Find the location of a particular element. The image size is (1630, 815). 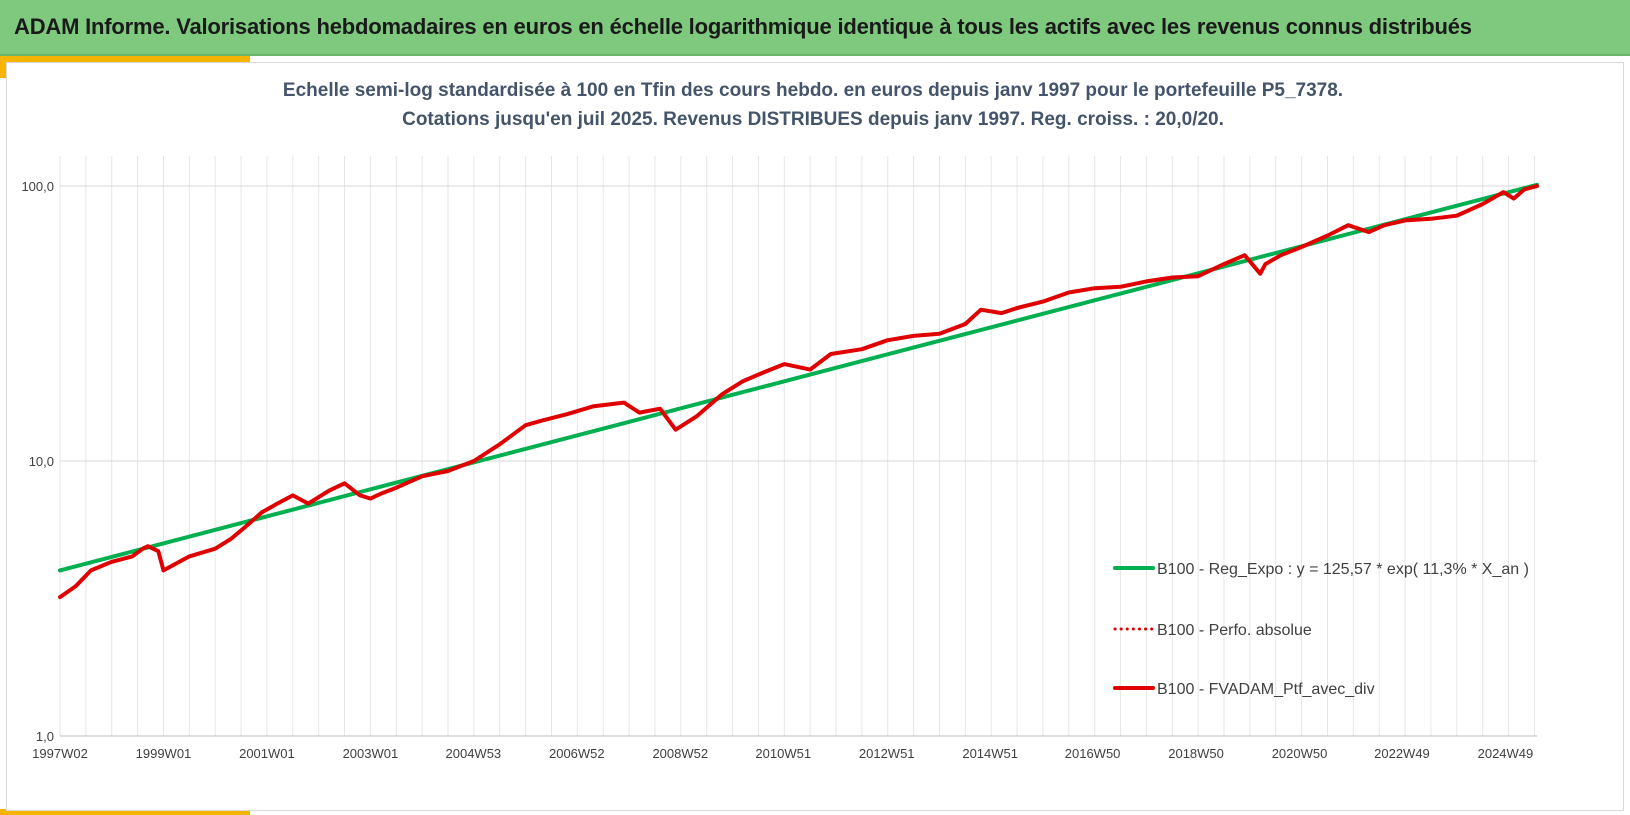

accent-bar-top is located at coordinates (125, 59).